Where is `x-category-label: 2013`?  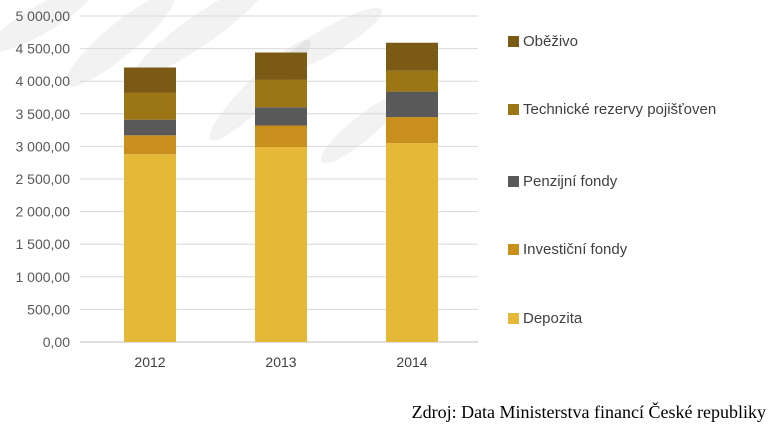
x-category-label: 2013 is located at coordinates (280, 362).